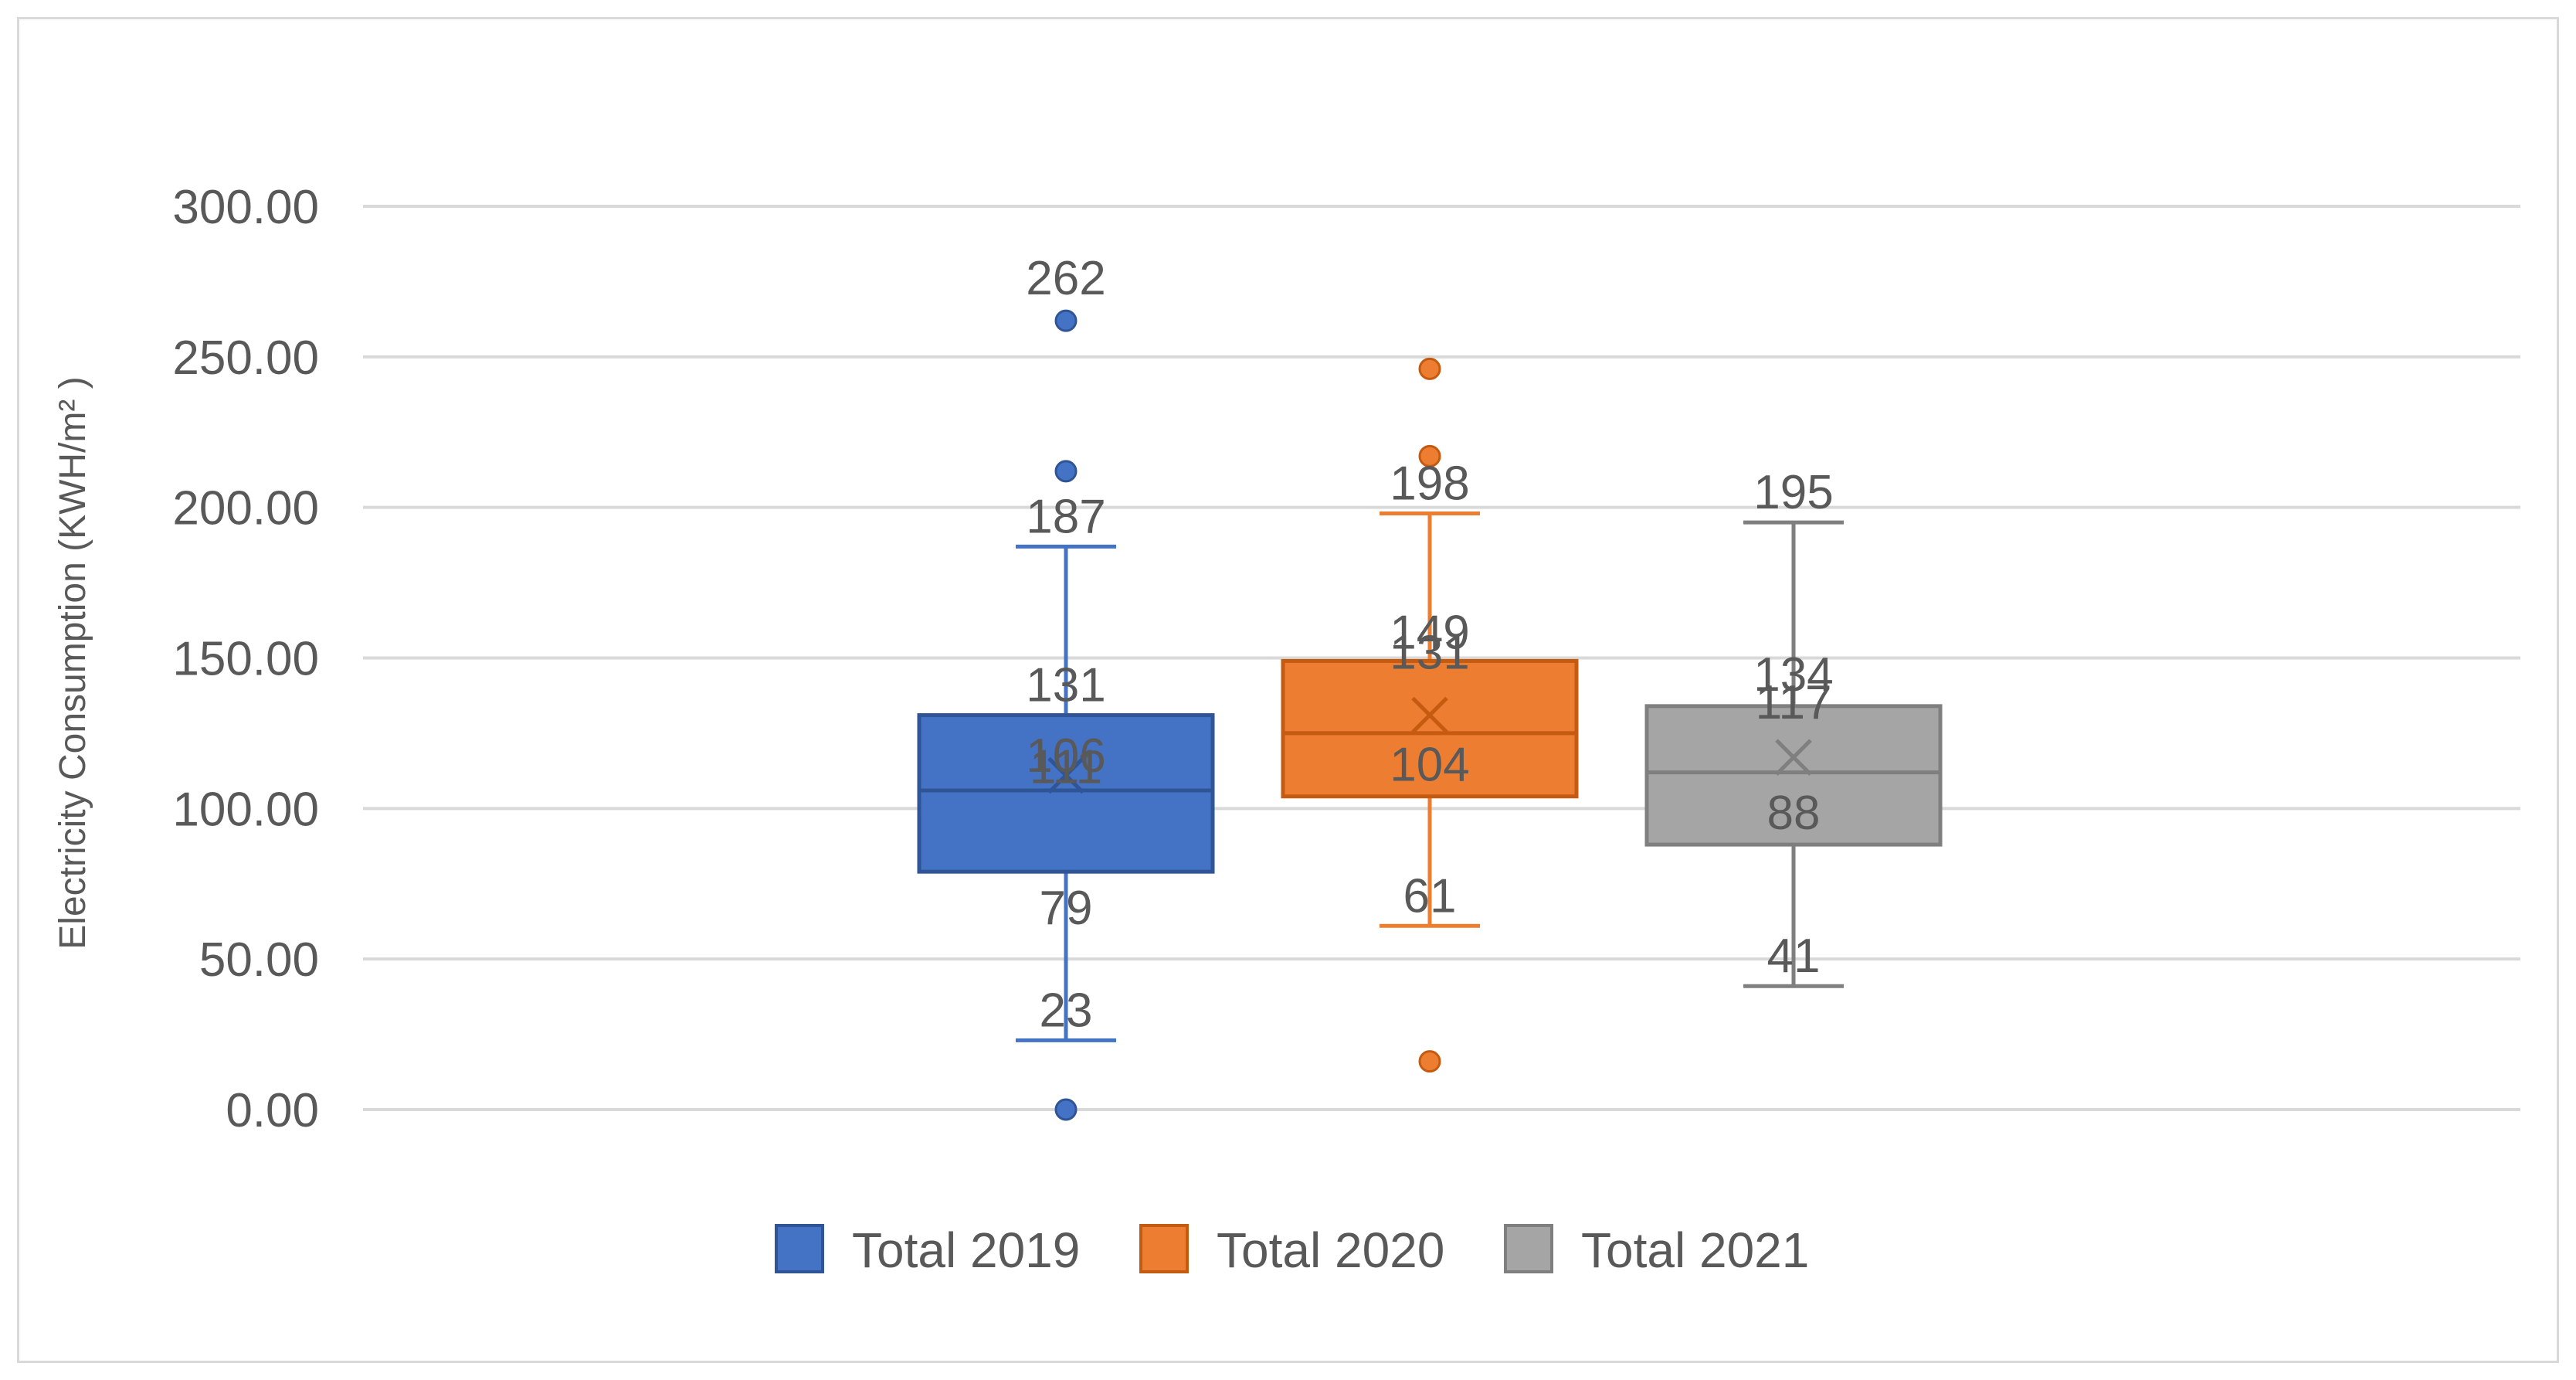 Image resolution: width=2576 pixels, height=1380 pixels. I want to click on y-tick-label: 100.00, so click(245, 809).